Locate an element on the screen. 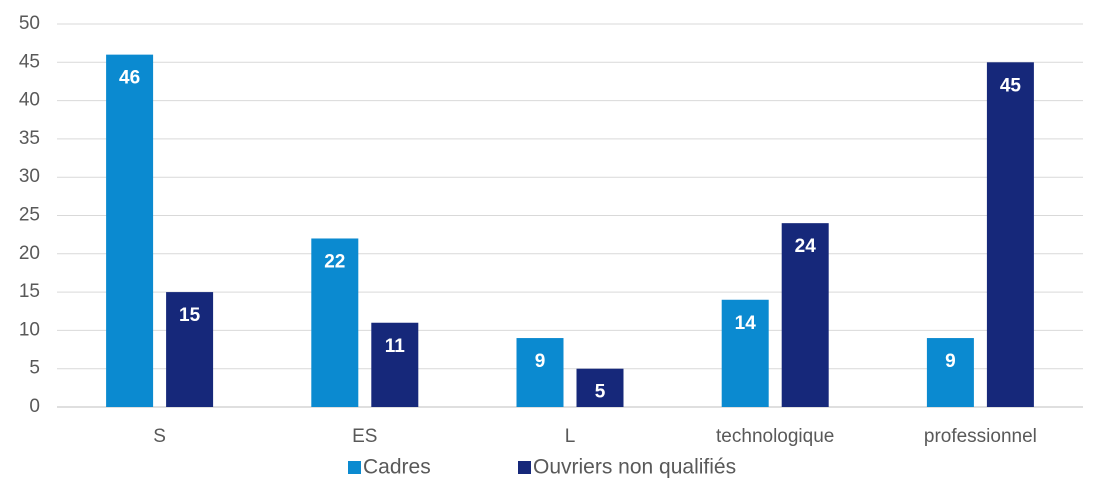 Image resolution: width=1093 pixels, height=491 pixels. y-tick-label: 35 is located at coordinates (29, 138).